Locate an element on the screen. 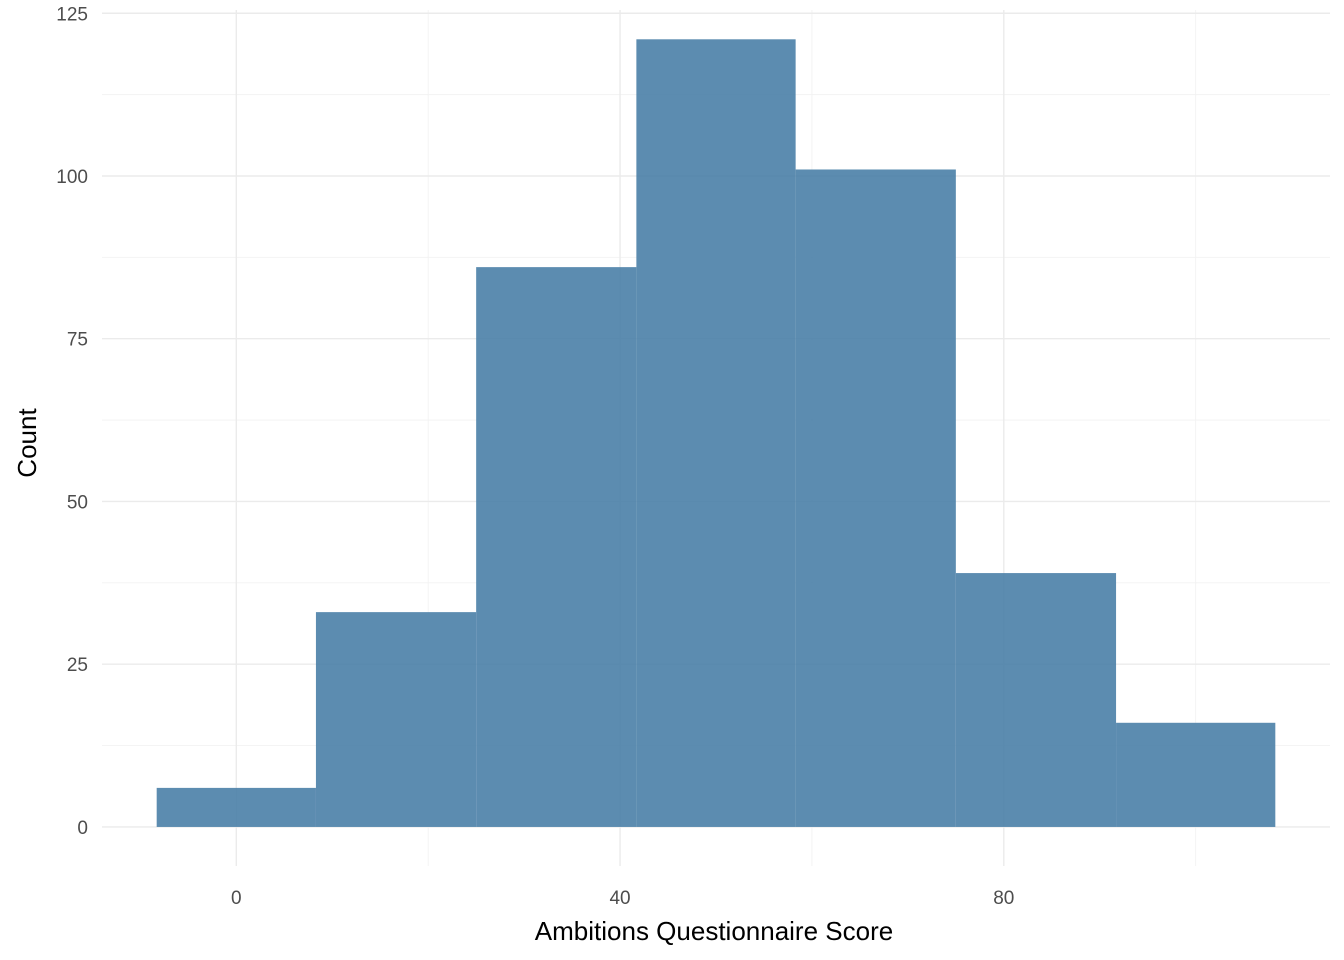 The height and width of the screenshot is (960, 1344). x-tick-label: 40 is located at coordinates (619, 898).